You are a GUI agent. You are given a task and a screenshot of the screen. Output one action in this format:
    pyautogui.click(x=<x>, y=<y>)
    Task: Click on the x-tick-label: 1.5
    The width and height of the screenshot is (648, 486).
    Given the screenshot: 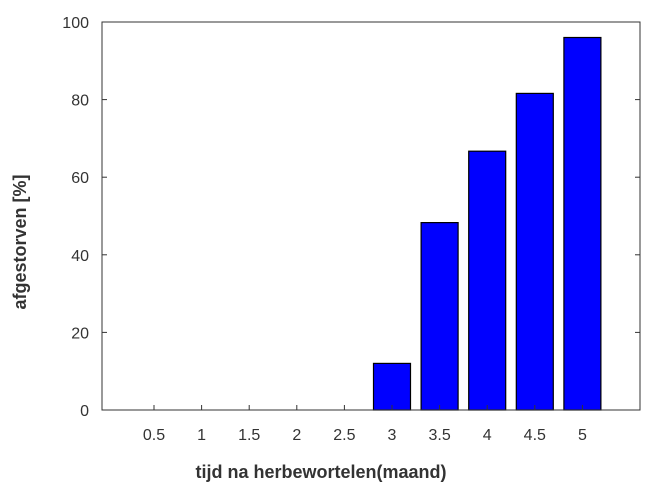 What is the action you would take?
    pyautogui.click(x=249, y=435)
    